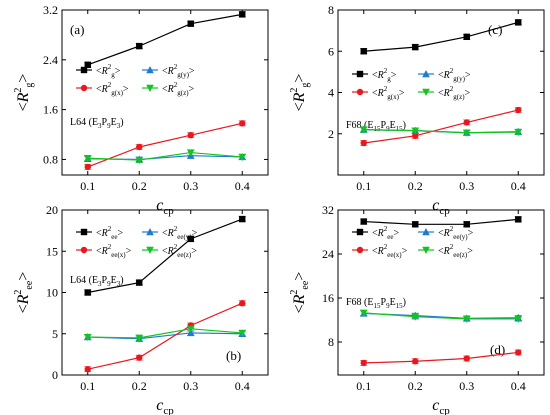  What do you see at coordinates (300, 93) in the screenshot?
I see `y-axis-label: <R2g>` at bounding box center [300, 93].